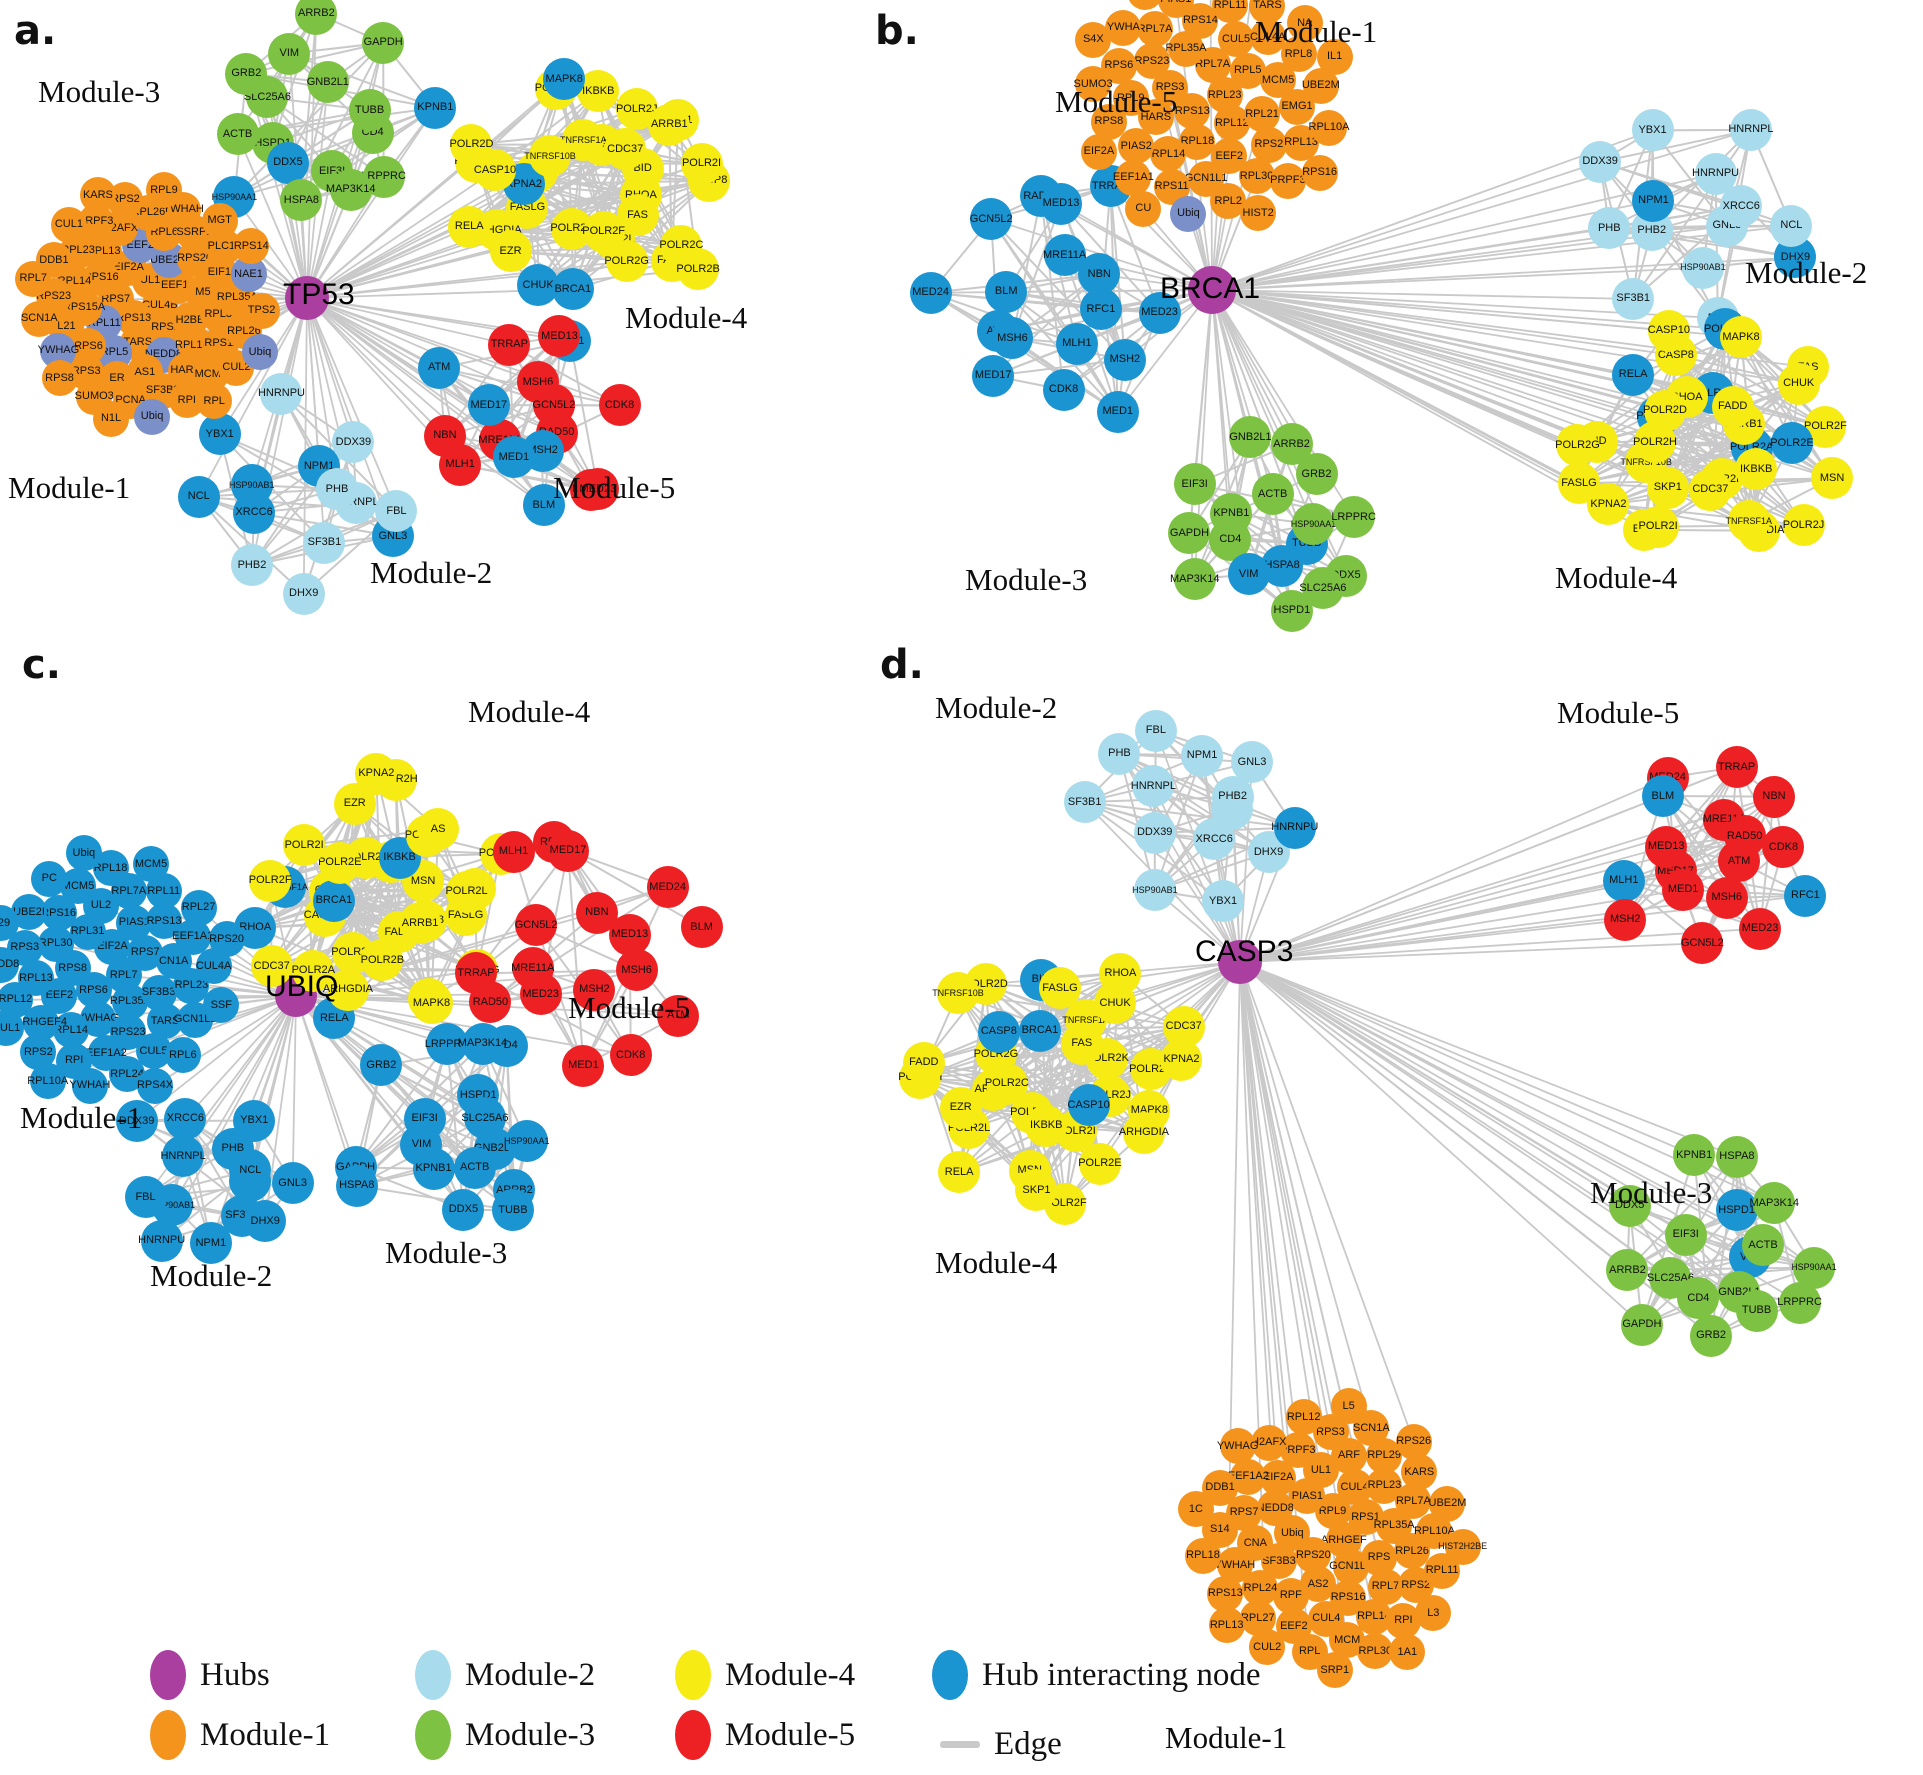 Image resolution: width=1923 pixels, height=1775 pixels. What do you see at coordinates (303, 593) in the screenshot?
I see `node-dhx9: DHX9` at bounding box center [303, 593].